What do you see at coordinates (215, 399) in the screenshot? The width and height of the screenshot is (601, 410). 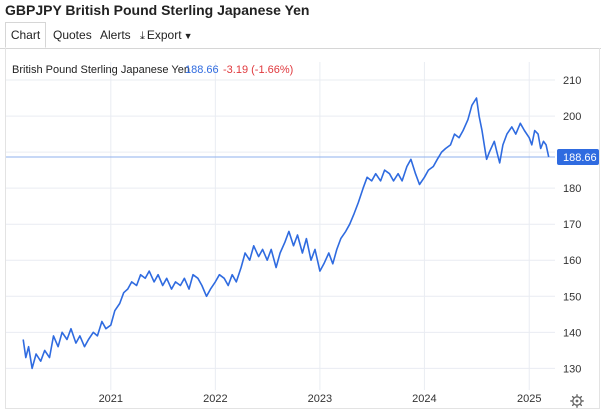 I see `x-tick-label: 2022` at bounding box center [215, 399].